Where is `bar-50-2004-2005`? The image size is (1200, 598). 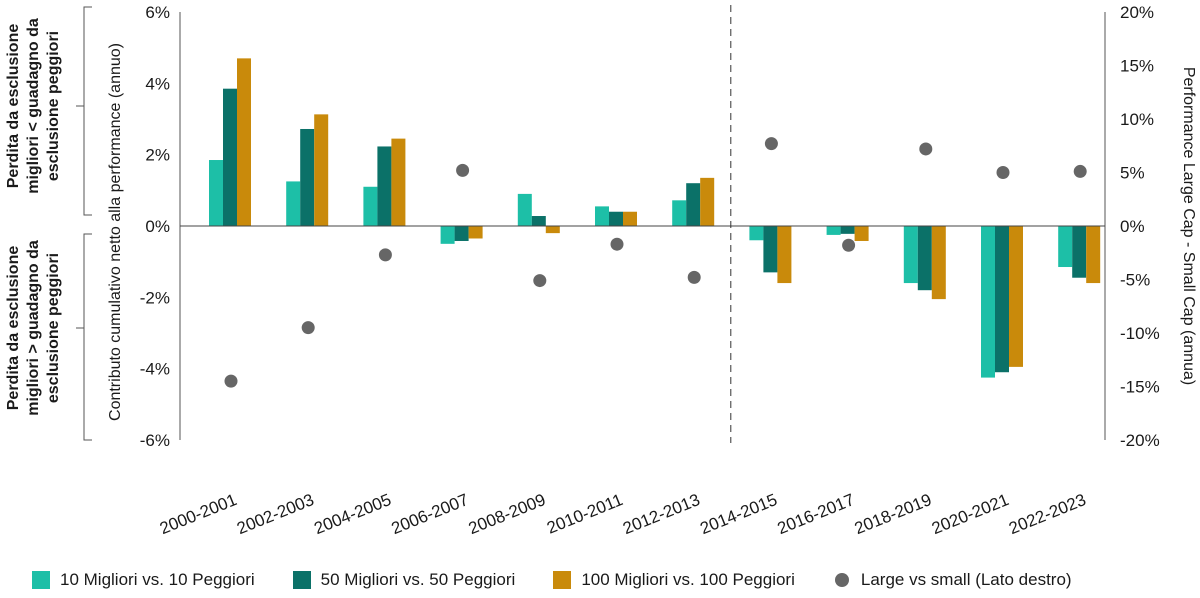 bar-50-2004-2005 is located at coordinates (384, 186).